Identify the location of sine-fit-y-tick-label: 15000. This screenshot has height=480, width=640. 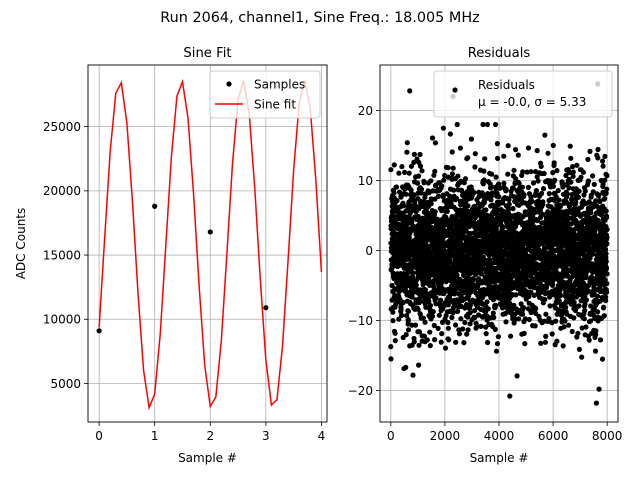
(62, 255).